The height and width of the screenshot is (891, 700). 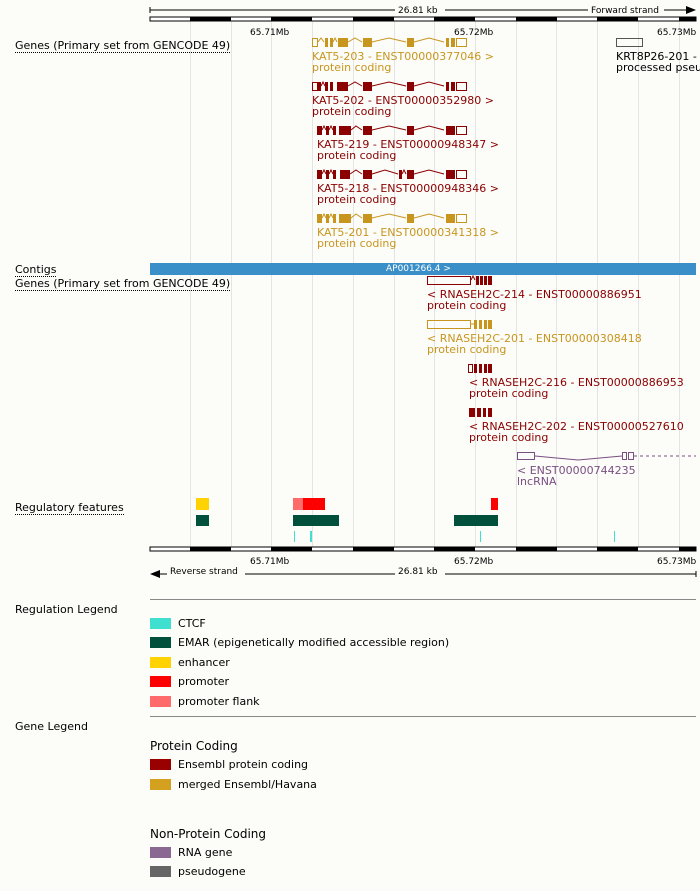 I want to click on track-label-contigs: Contigs, so click(x=36, y=270).